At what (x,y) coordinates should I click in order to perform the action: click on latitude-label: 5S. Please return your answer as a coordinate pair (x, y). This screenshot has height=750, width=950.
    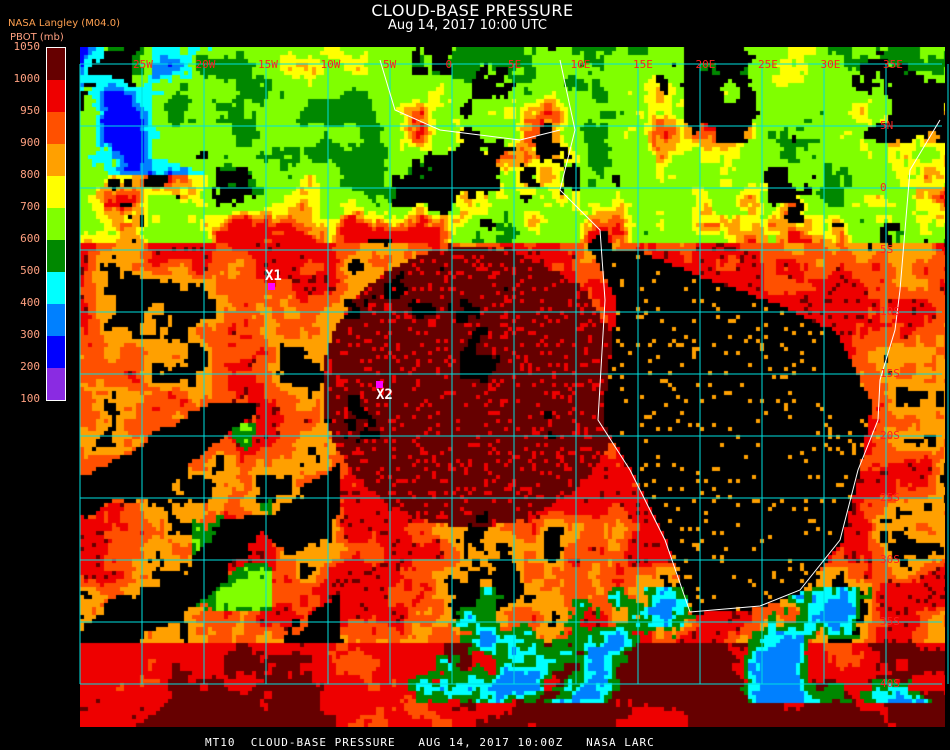
    Looking at the image, I should click on (887, 249).